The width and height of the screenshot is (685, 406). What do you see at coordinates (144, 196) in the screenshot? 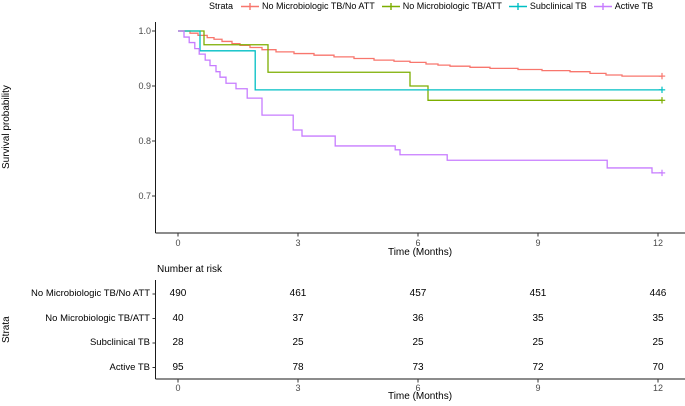
I see `y-tick-label: 0.7` at bounding box center [144, 196].